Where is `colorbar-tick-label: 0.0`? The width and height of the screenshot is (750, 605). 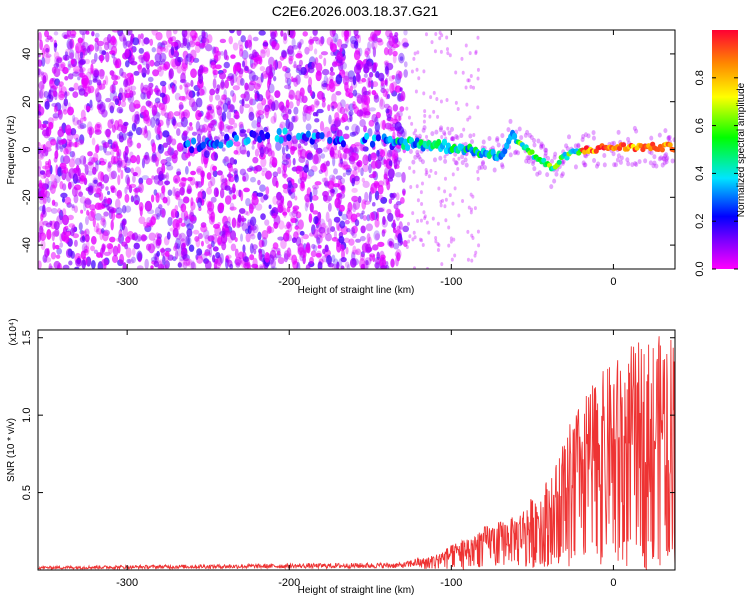
colorbar-tick-label: 0.0 is located at coordinates (700, 268).